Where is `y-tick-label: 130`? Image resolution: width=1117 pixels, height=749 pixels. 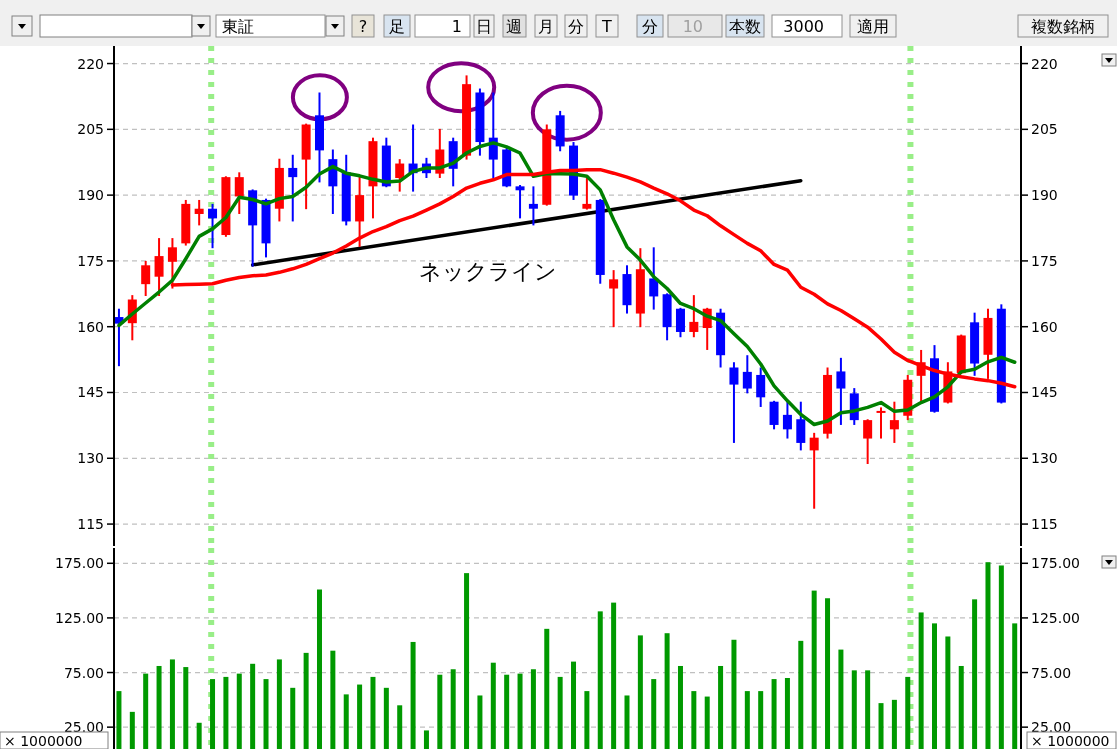
y-tick-label: 130 is located at coordinates (90, 458).